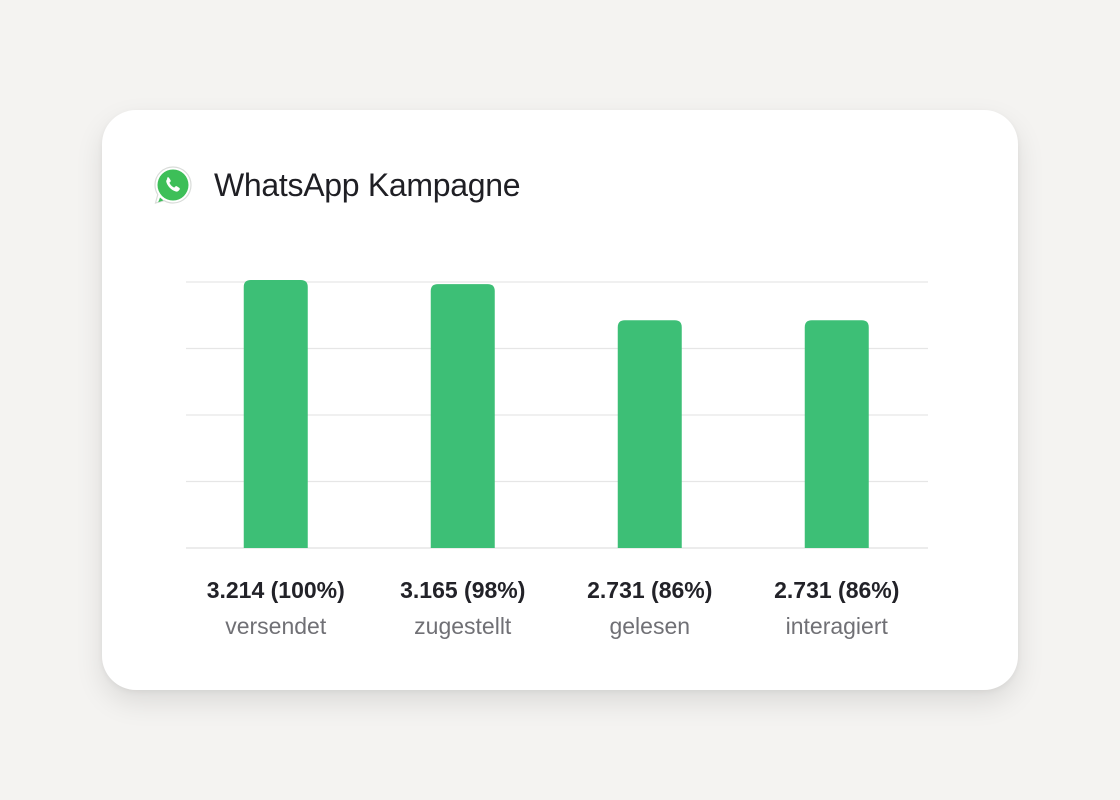 The image size is (1120, 800). Describe the element at coordinates (173, 185) in the screenshot. I see `whatsapp-icon` at that location.